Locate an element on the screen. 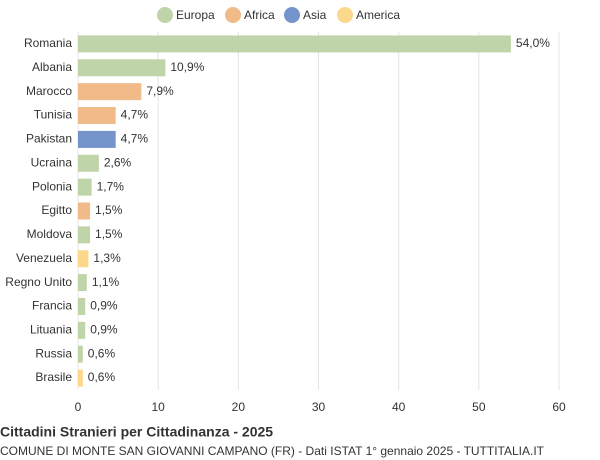 The image size is (600, 460). legend-label: America is located at coordinates (378, 15).